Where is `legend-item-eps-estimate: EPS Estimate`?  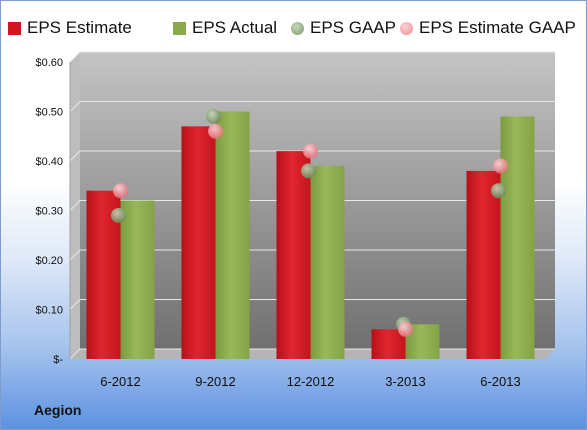 legend-item-eps-estimate: EPS Estimate is located at coordinates (70, 28).